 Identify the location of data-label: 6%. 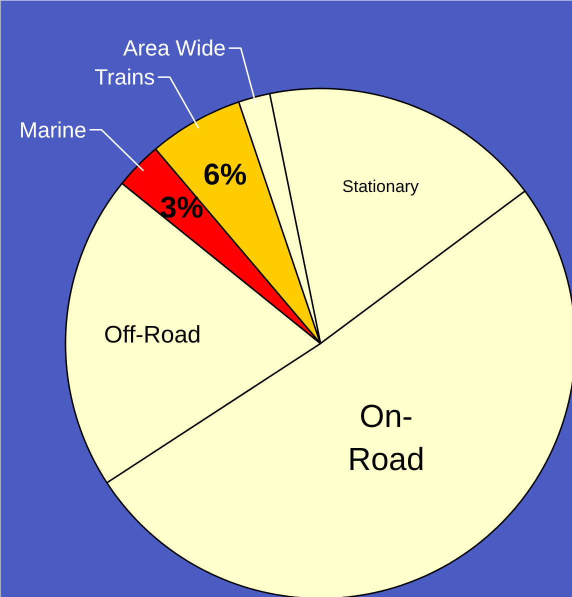
(225, 175).